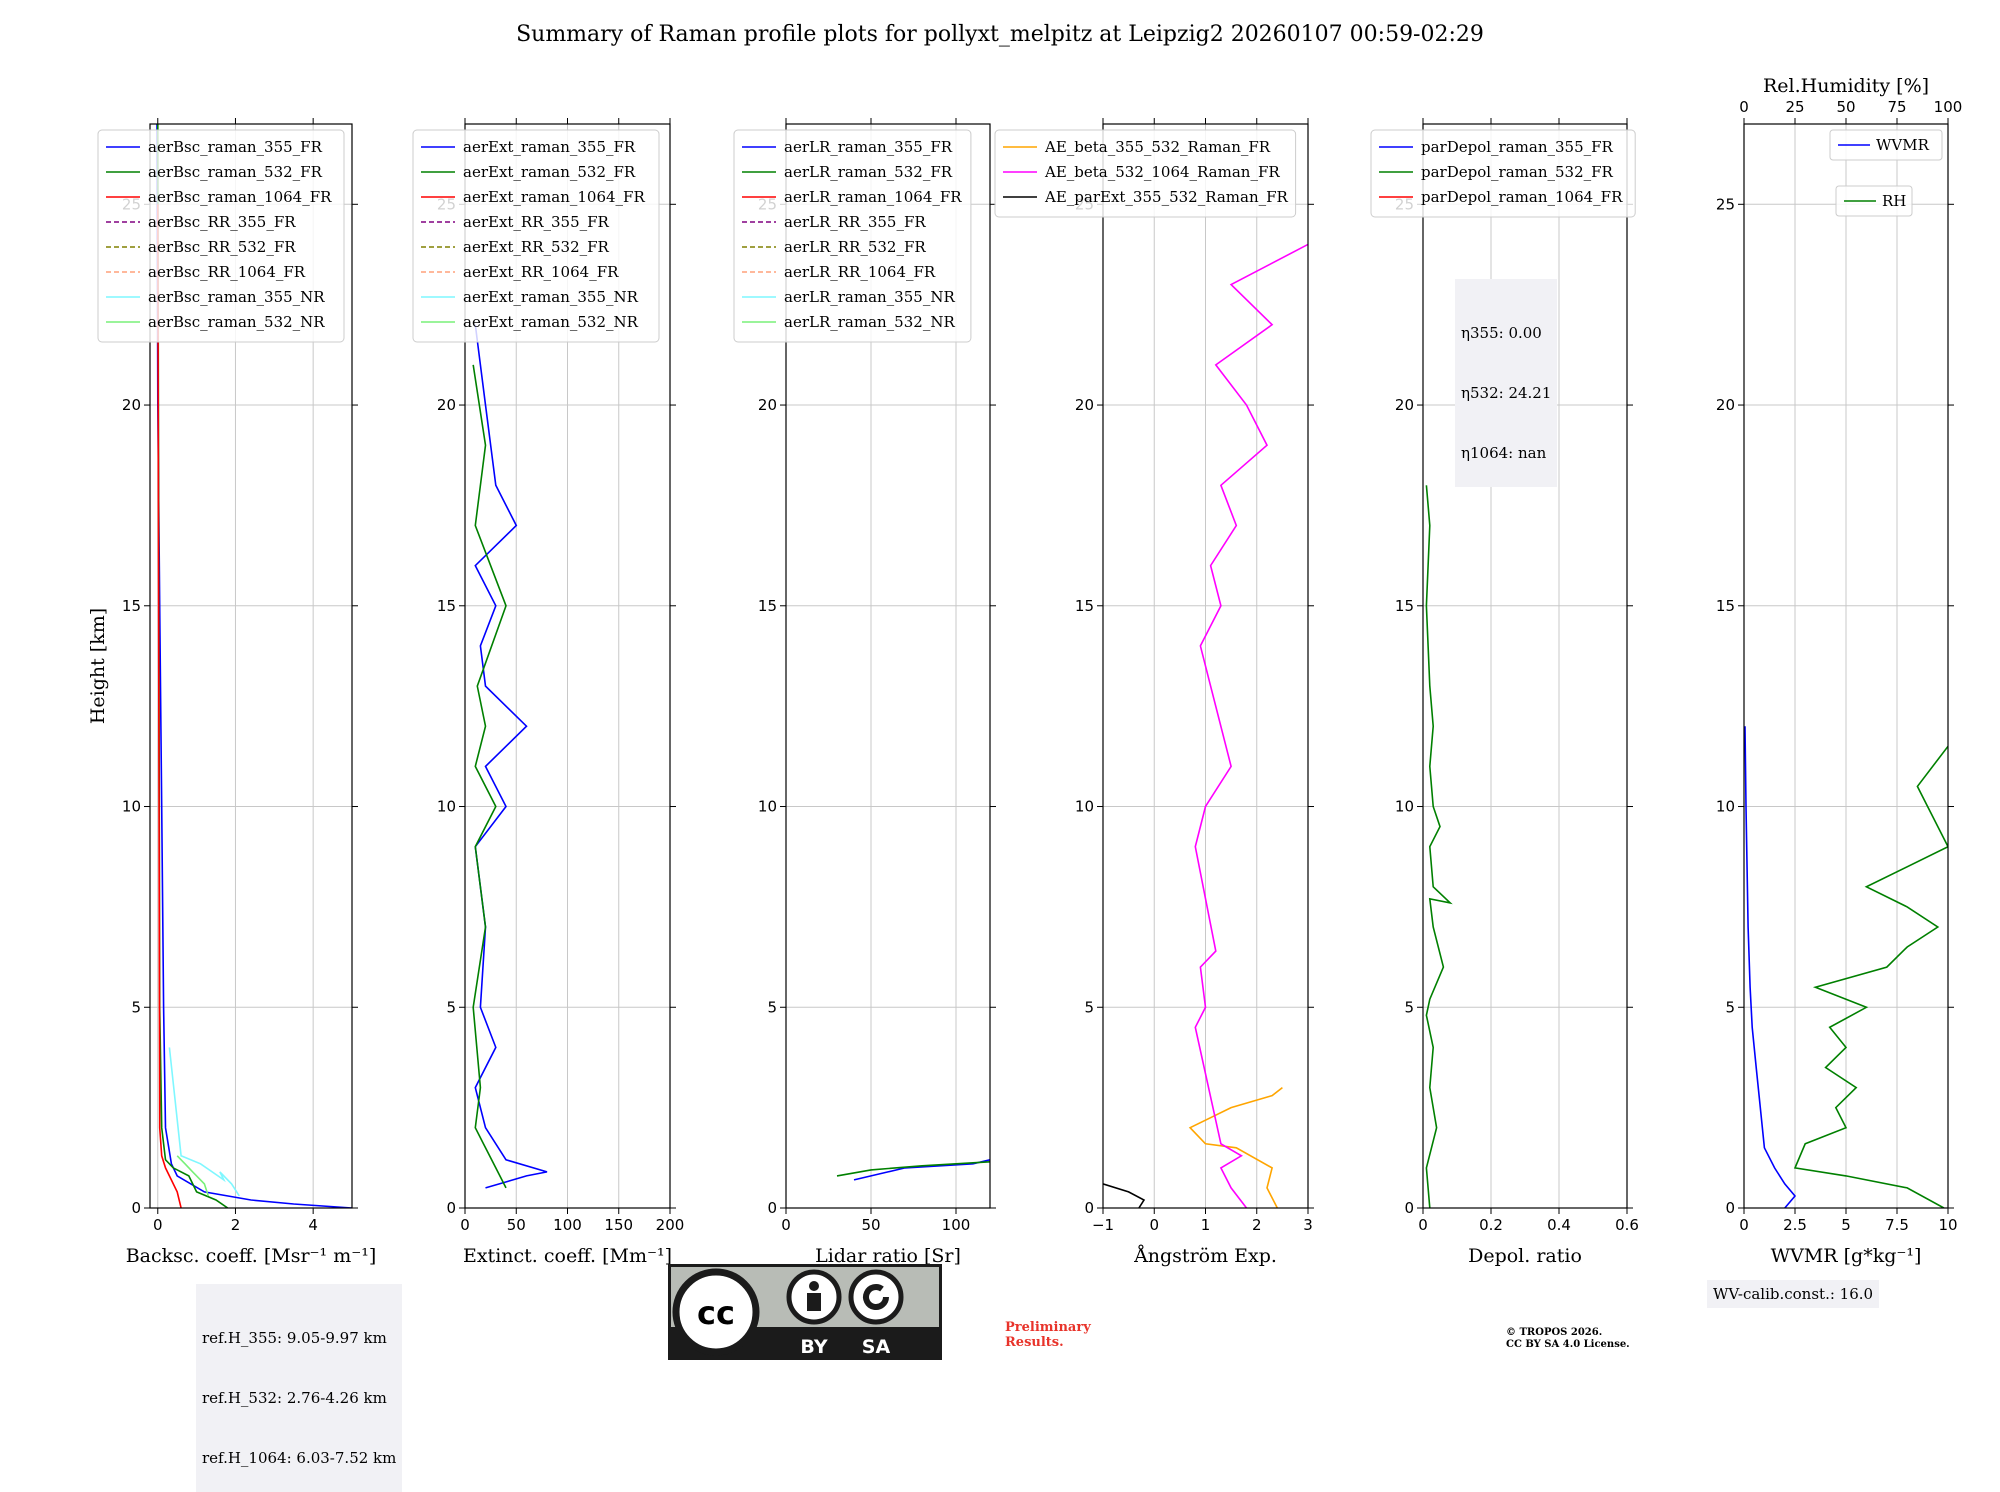 Image resolution: width=2000 pixels, height=1492 pixels. Describe the element at coordinates (1793, 1294) in the screenshot. I see `wv-calib-box: WV-calib.const.: 16.0` at that location.